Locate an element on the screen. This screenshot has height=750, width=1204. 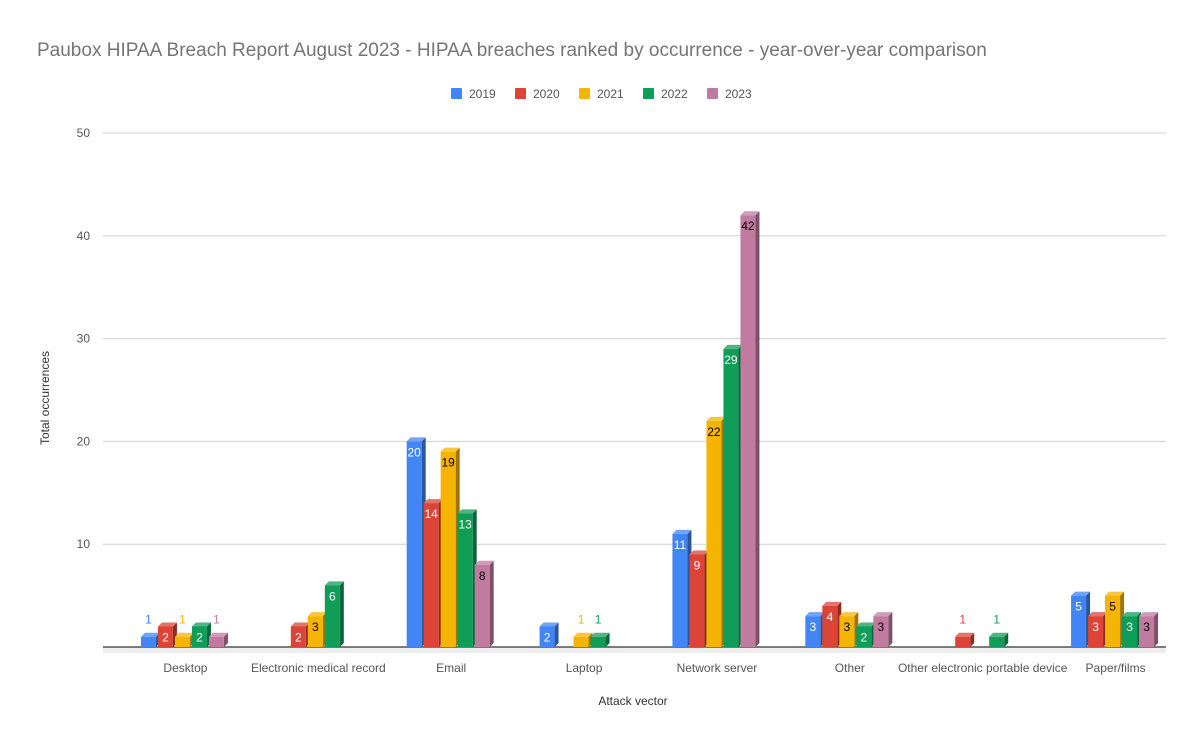
data-label: 42 is located at coordinates (748, 226).